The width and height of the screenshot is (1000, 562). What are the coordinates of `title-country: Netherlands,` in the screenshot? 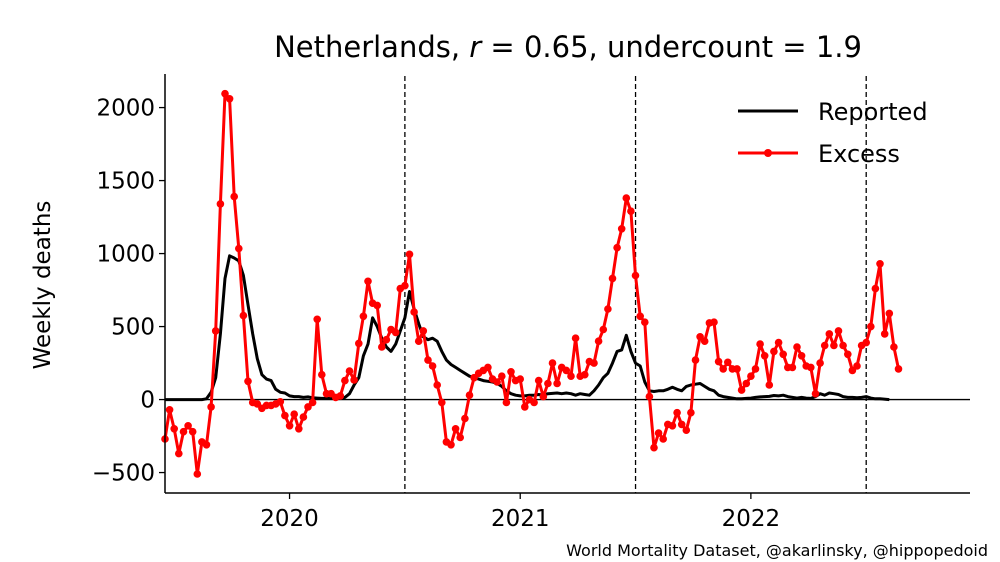 It's located at (371, 47).